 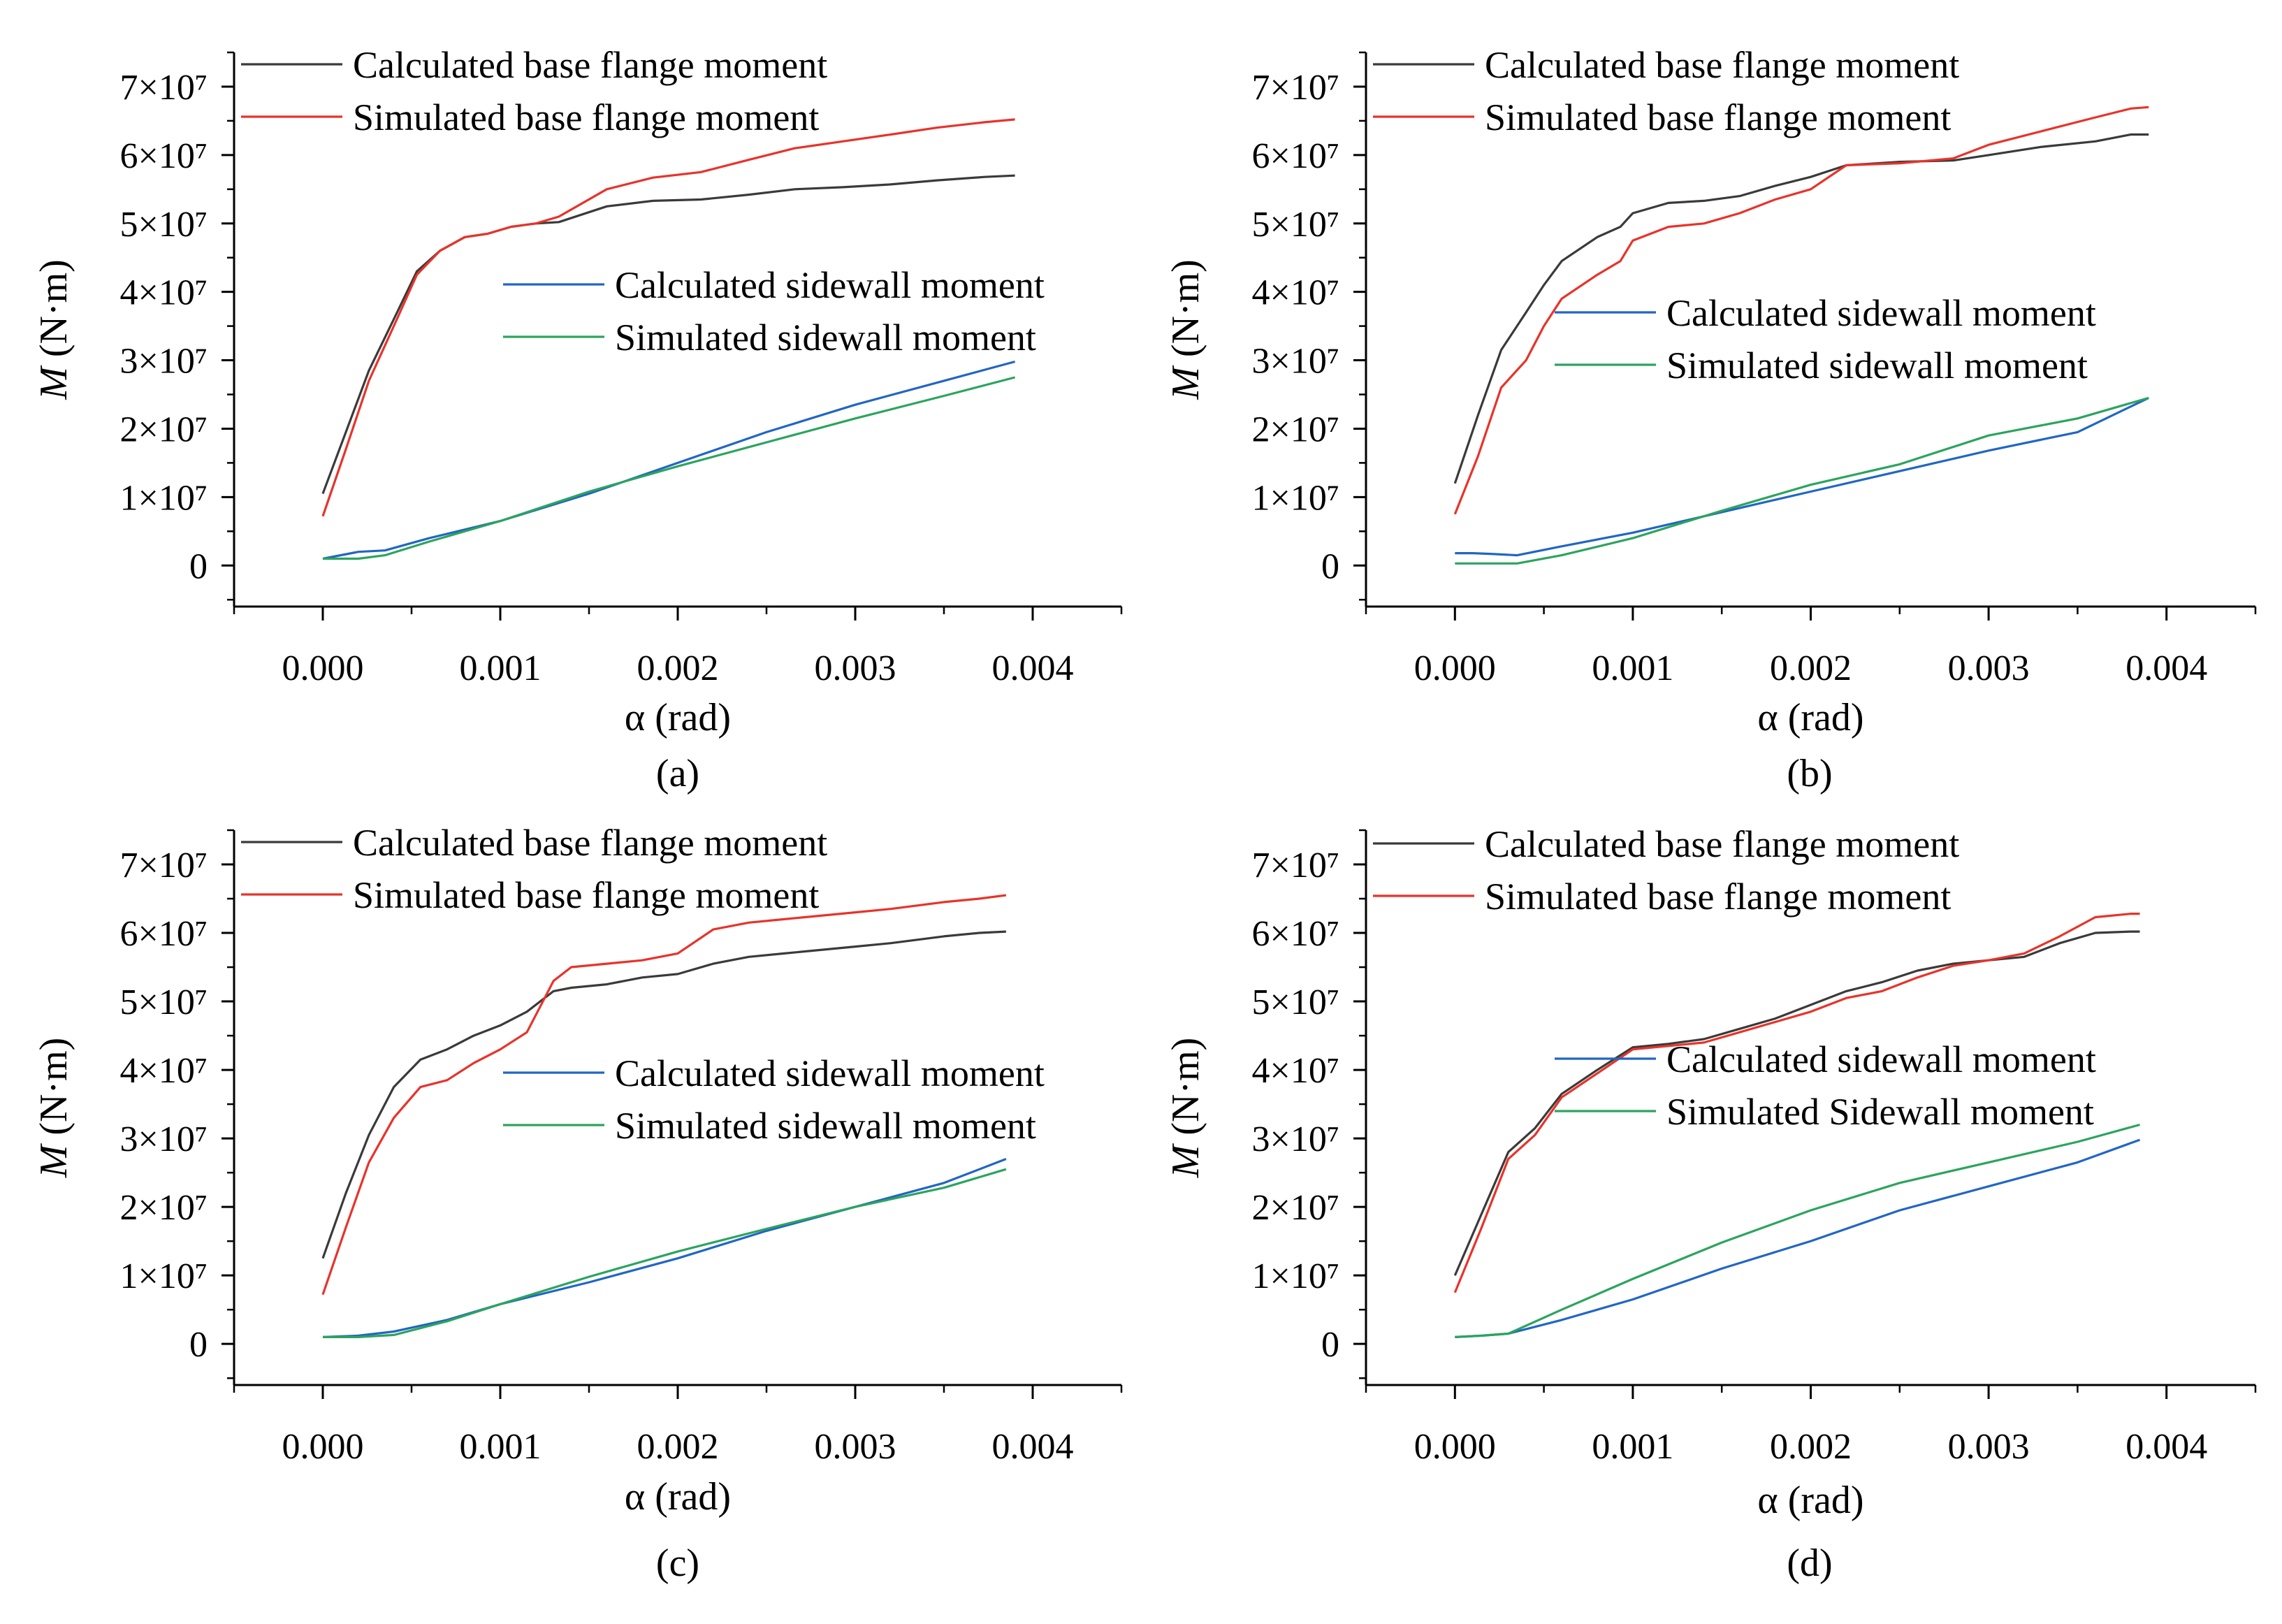 I want to click on panel-caption: (b), so click(x=1810, y=774).